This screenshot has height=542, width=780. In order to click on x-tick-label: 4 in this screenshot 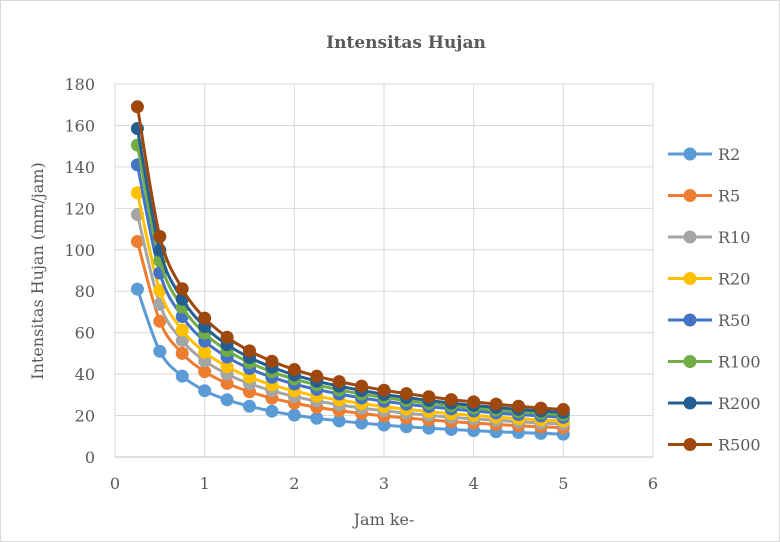, I will do `click(474, 483)`.